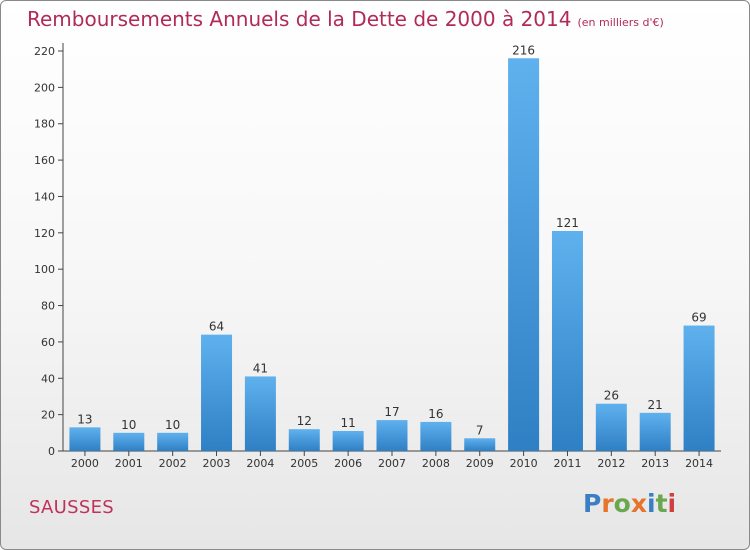 The height and width of the screenshot is (550, 750). I want to click on y-tick-label: 60, so click(48, 342).